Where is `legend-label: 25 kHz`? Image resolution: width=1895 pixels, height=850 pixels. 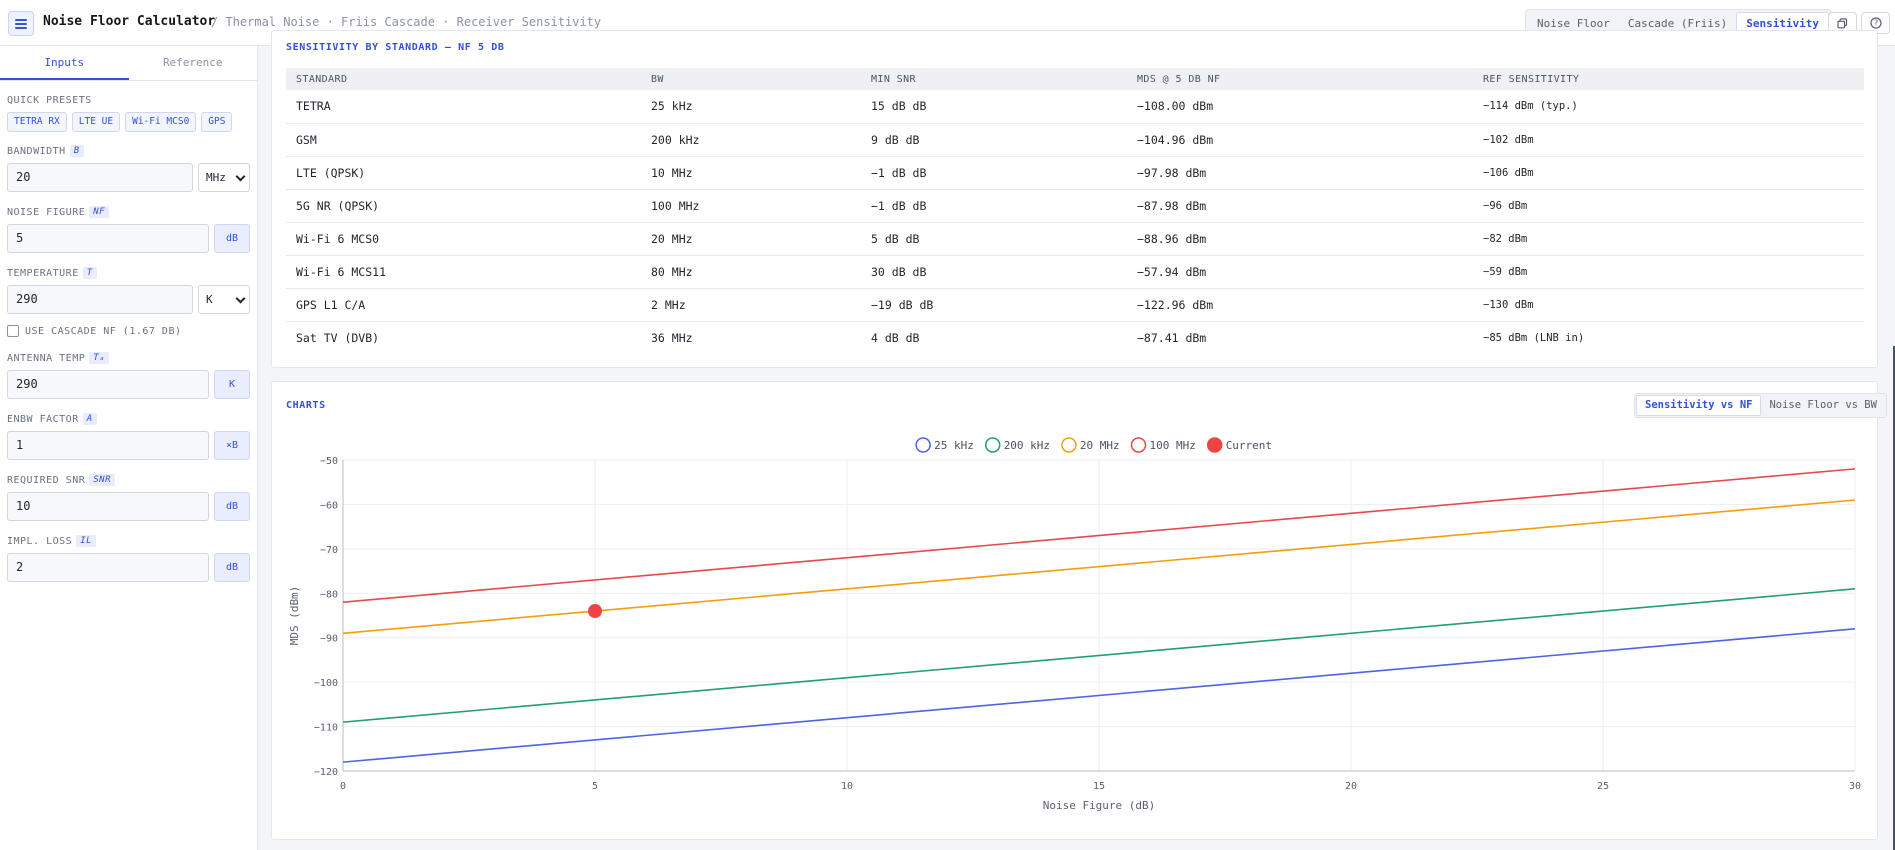 legend-label: 25 kHz is located at coordinates (954, 445).